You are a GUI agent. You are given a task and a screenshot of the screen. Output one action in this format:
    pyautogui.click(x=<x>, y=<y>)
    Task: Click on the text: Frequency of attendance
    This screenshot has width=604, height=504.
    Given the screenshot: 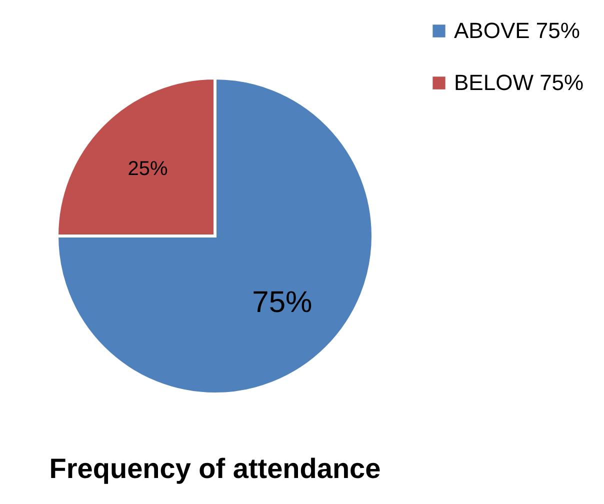 What is the action you would take?
    pyautogui.click(x=215, y=468)
    